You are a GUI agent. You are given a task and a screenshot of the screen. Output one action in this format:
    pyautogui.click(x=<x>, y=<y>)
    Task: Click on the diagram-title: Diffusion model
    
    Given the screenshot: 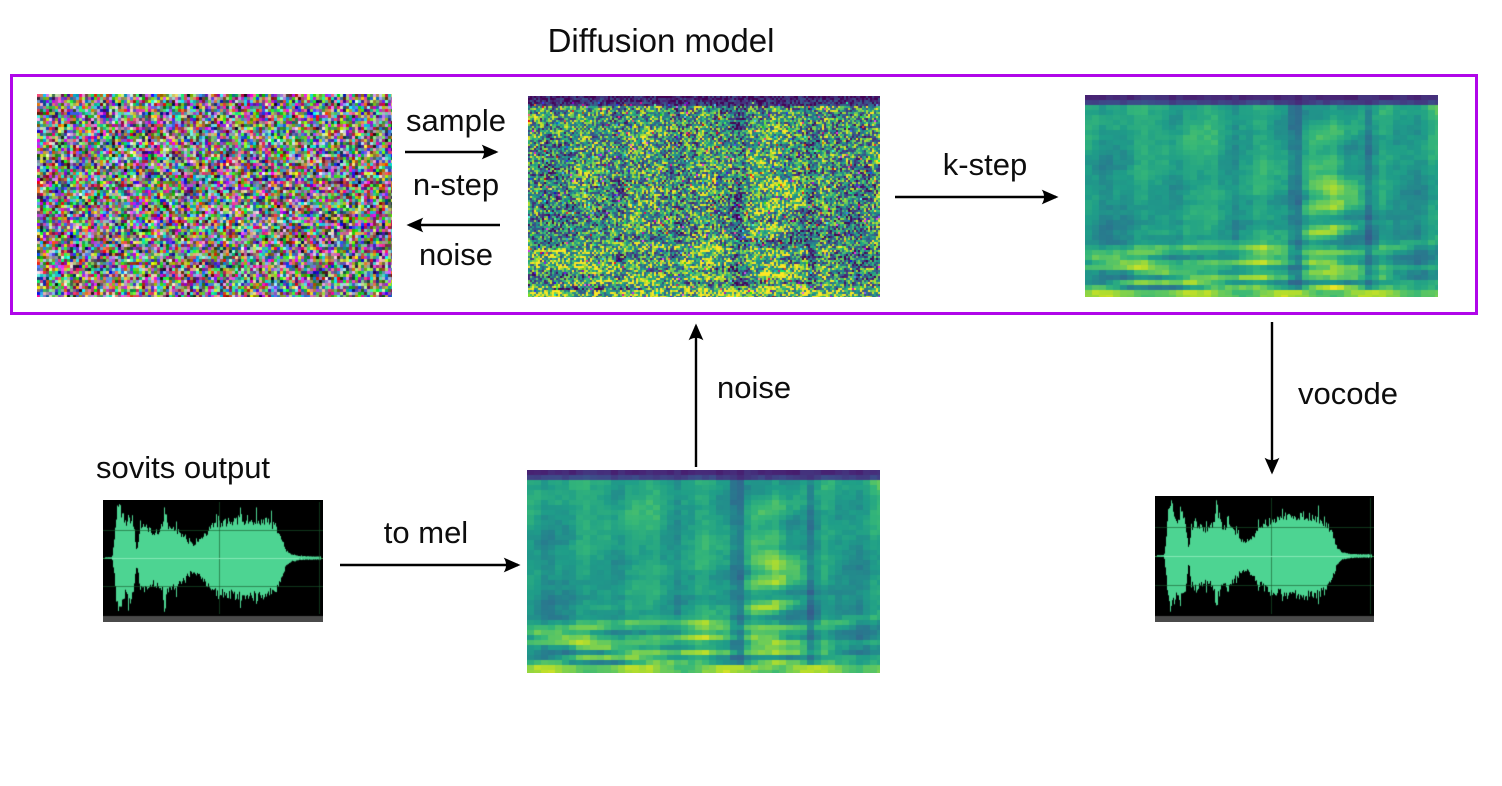 What is the action you would take?
    pyautogui.click(x=661, y=40)
    